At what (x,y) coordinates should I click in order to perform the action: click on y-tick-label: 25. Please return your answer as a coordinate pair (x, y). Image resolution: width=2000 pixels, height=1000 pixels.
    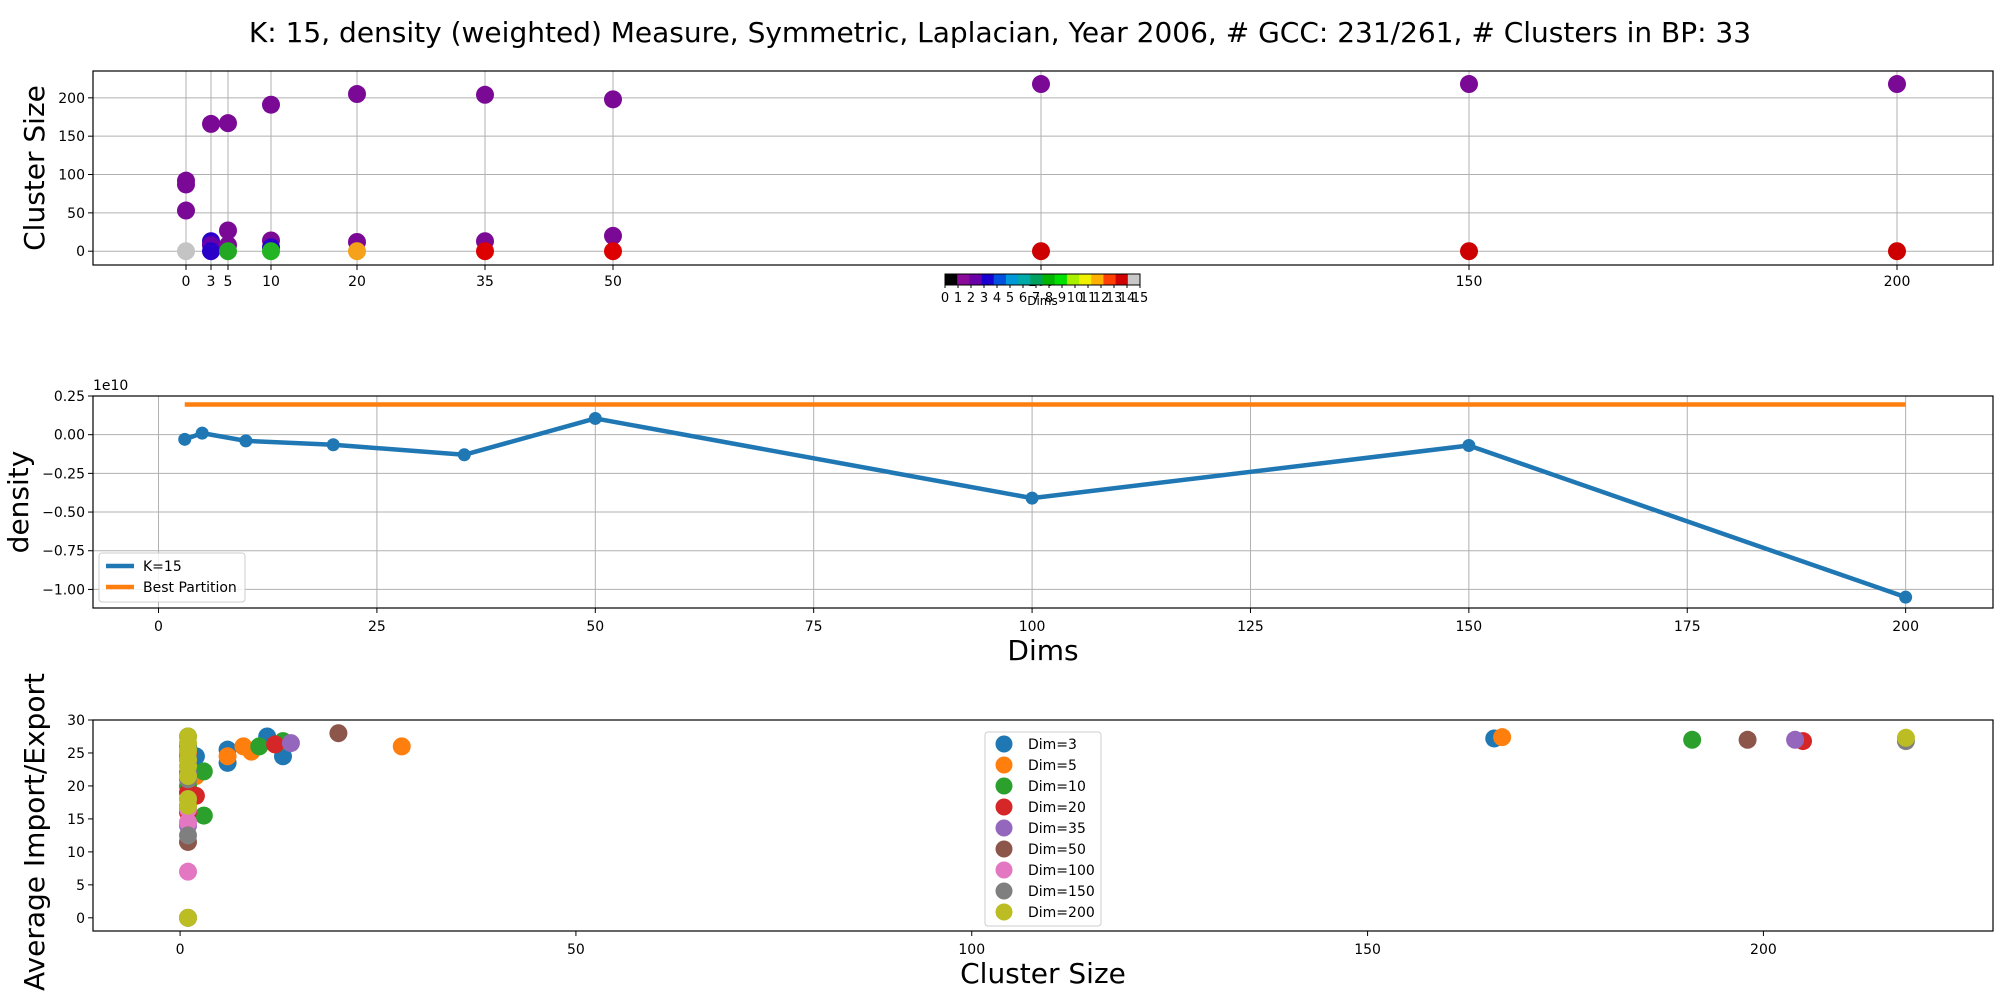
    Looking at the image, I should click on (76, 754).